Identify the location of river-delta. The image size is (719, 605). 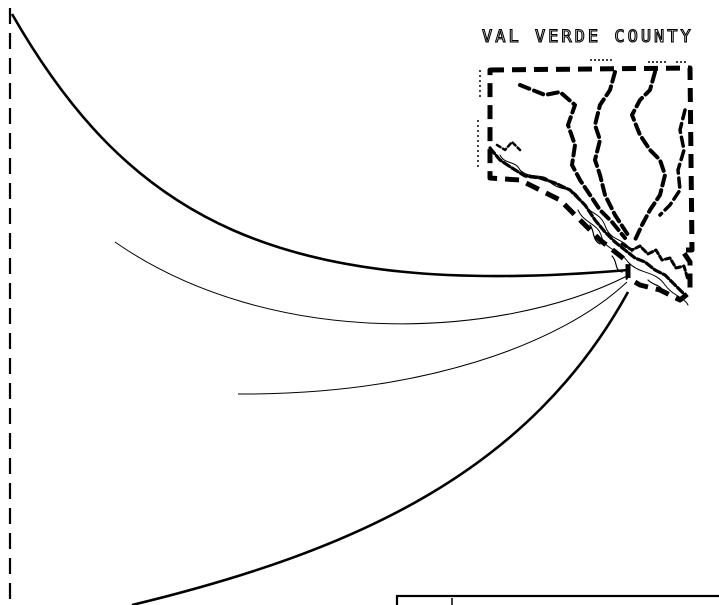
(655, 262).